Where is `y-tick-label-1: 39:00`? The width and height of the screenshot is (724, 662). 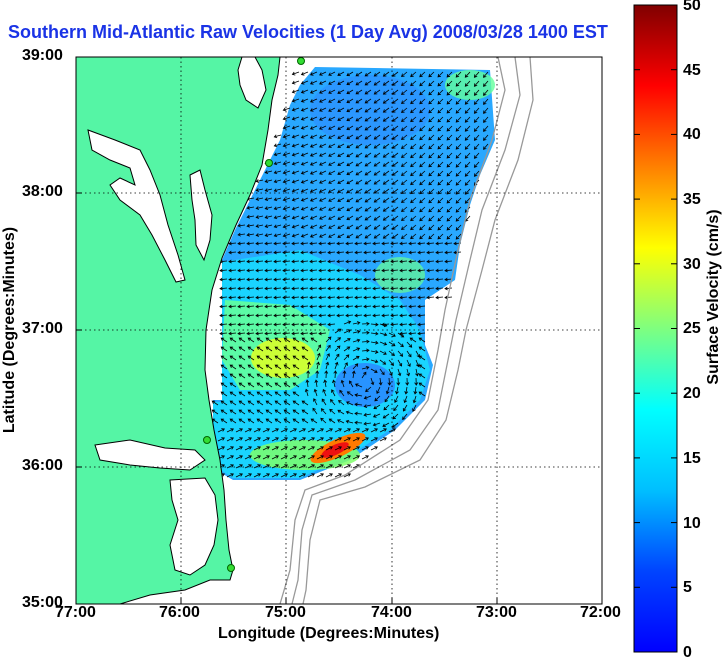 y-tick-label-1: 39:00 is located at coordinates (42, 55).